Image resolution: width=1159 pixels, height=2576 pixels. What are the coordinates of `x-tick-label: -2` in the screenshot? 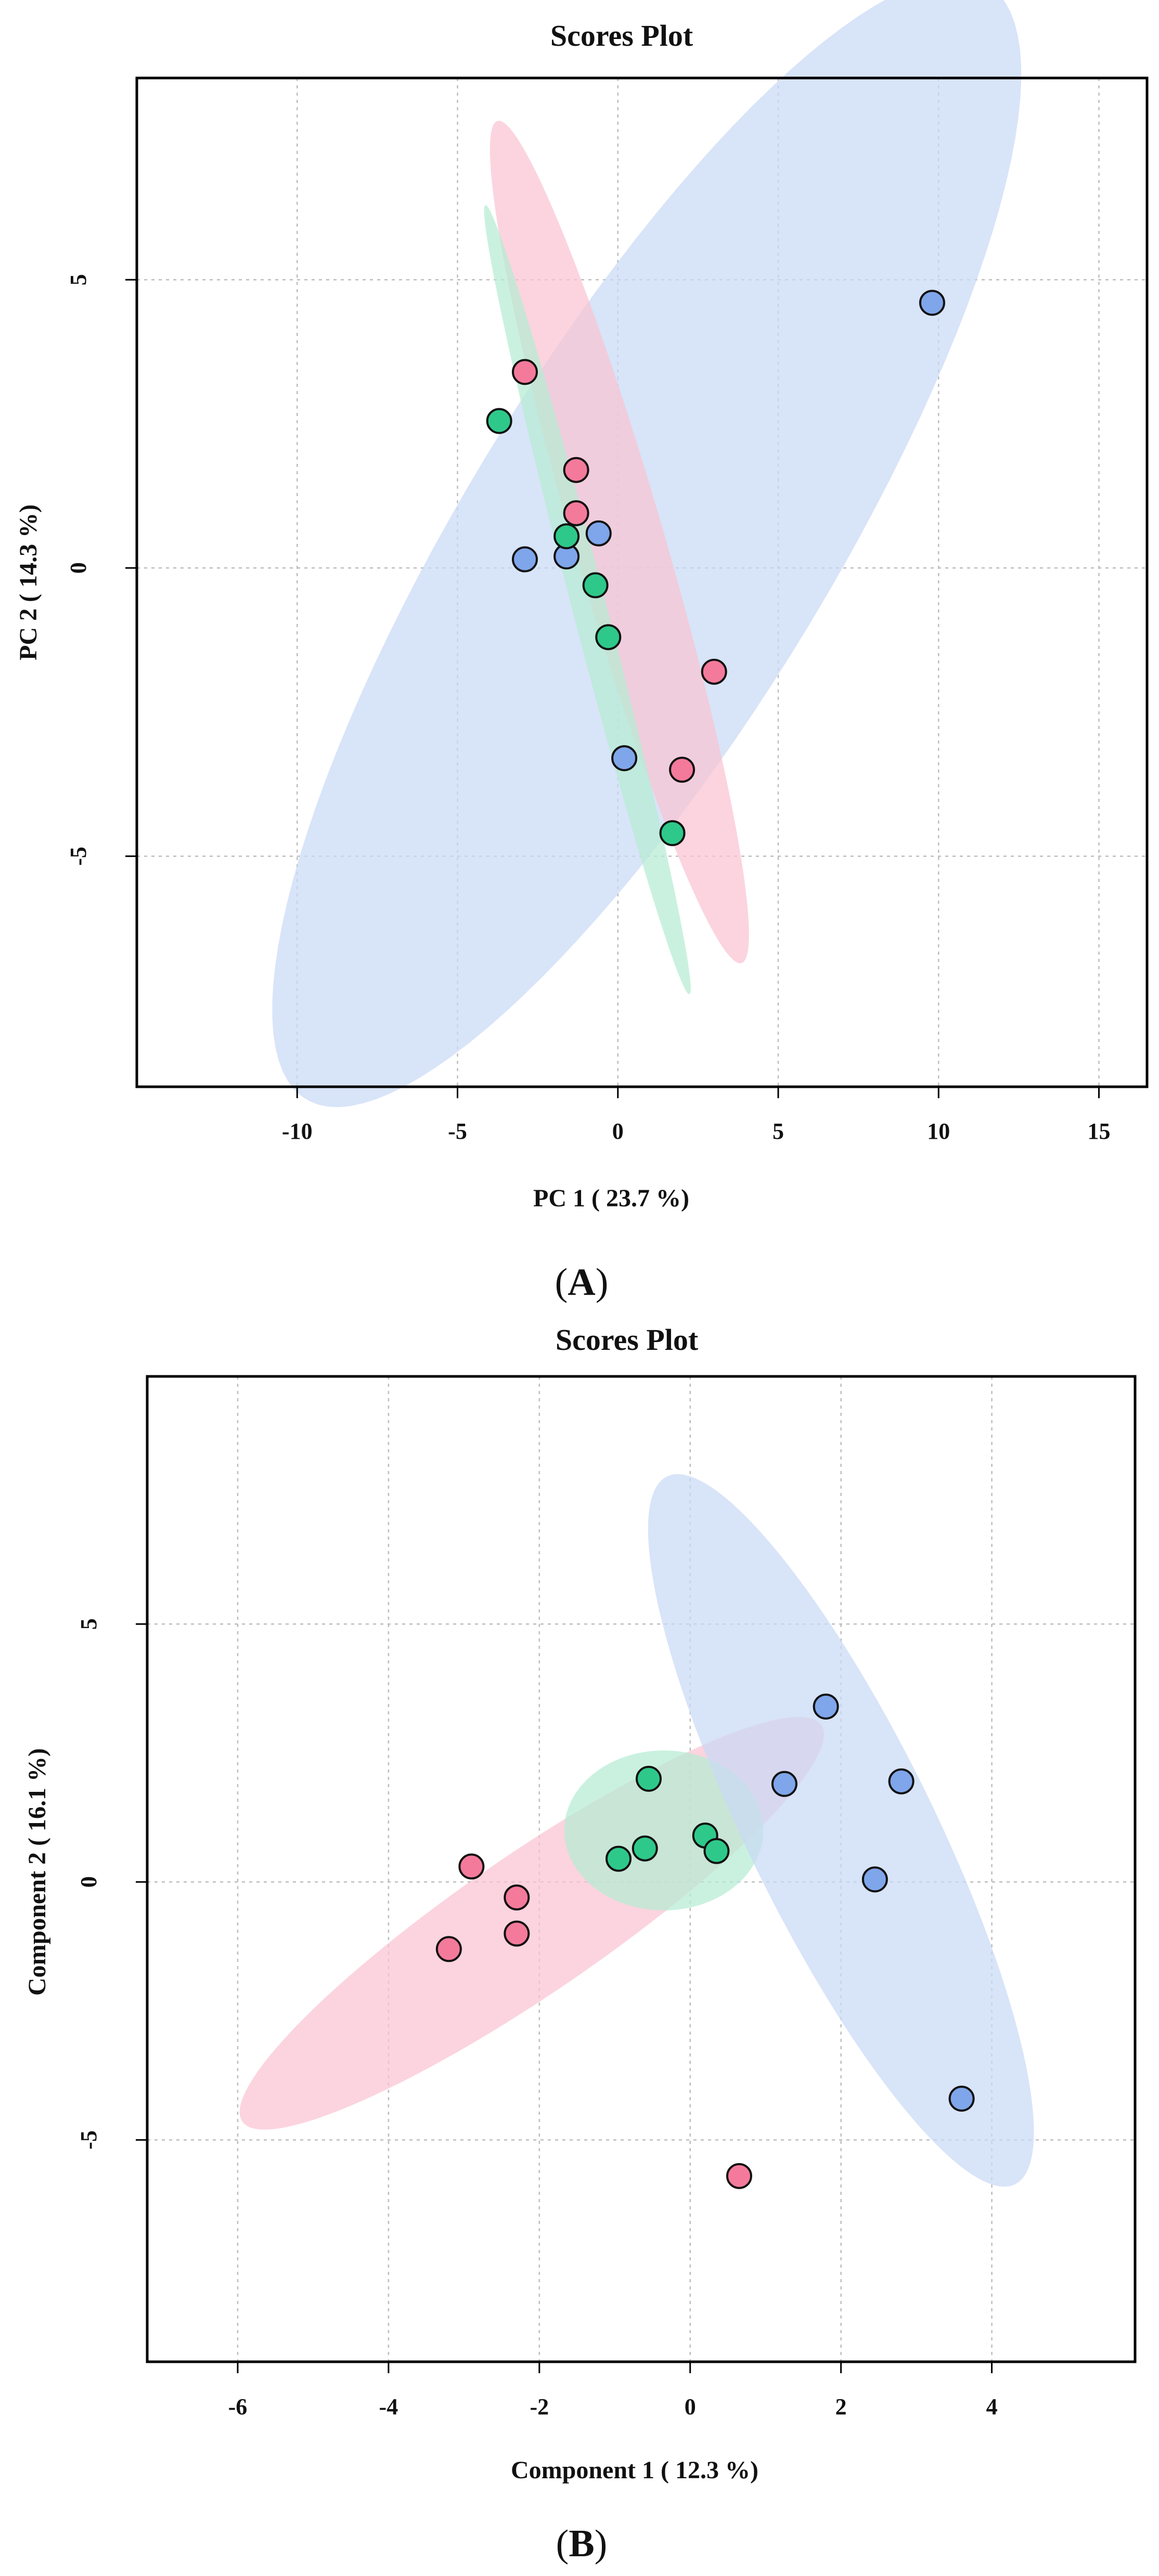 It's located at (539, 2406).